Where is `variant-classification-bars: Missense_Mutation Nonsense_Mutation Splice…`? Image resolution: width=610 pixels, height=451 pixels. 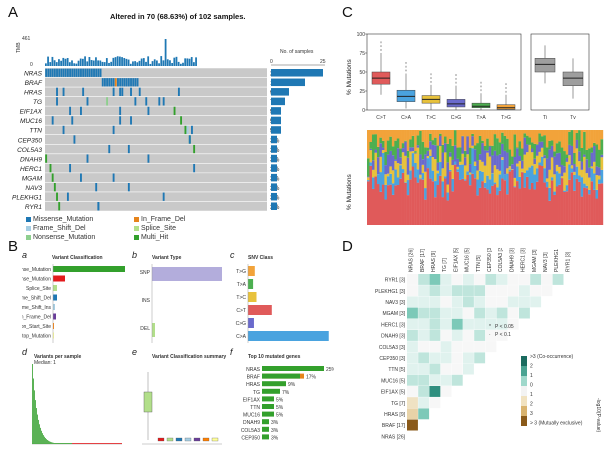 variant-classification-bars: Missense_Mutation Nonsense_Mutation Splice… is located at coordinates (73, 303).